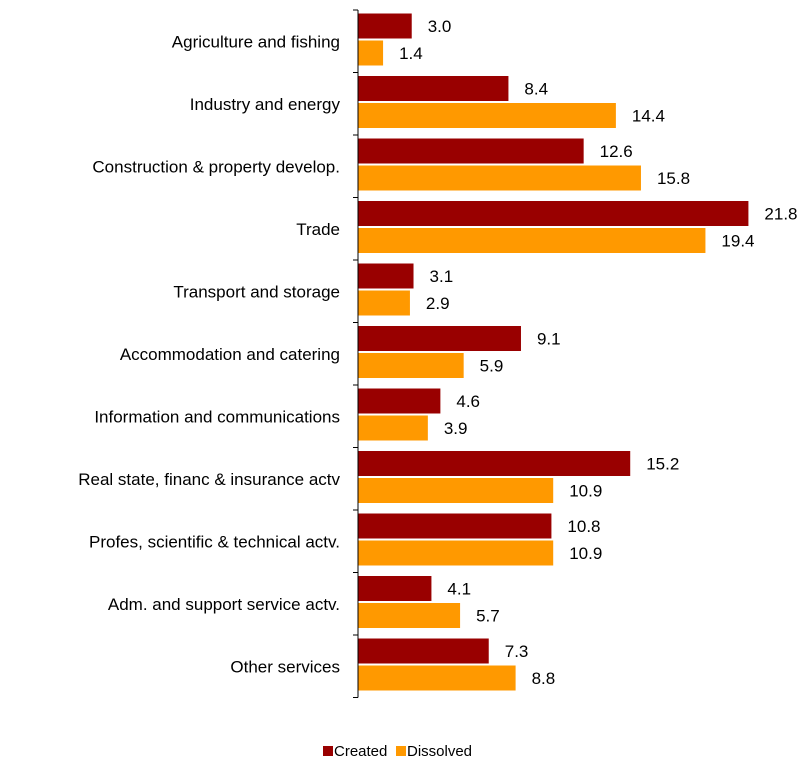 This screenshot has width=809, height=765. Describe the element at coordinates (459, 589) in the screenshot. I see `created-value-label: 4.1` at that location.